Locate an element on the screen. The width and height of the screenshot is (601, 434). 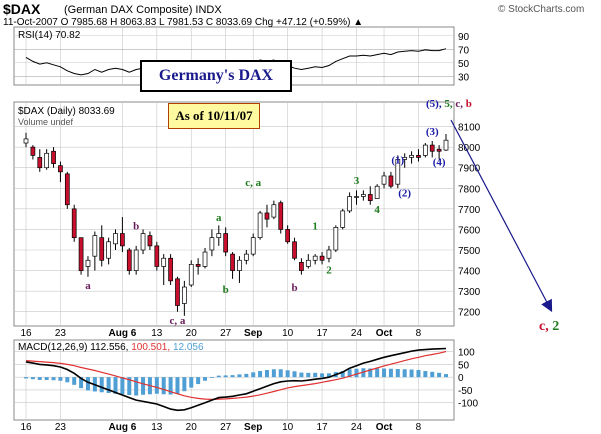
macd-tick-label: -100 is located at coordinates (468, 404).